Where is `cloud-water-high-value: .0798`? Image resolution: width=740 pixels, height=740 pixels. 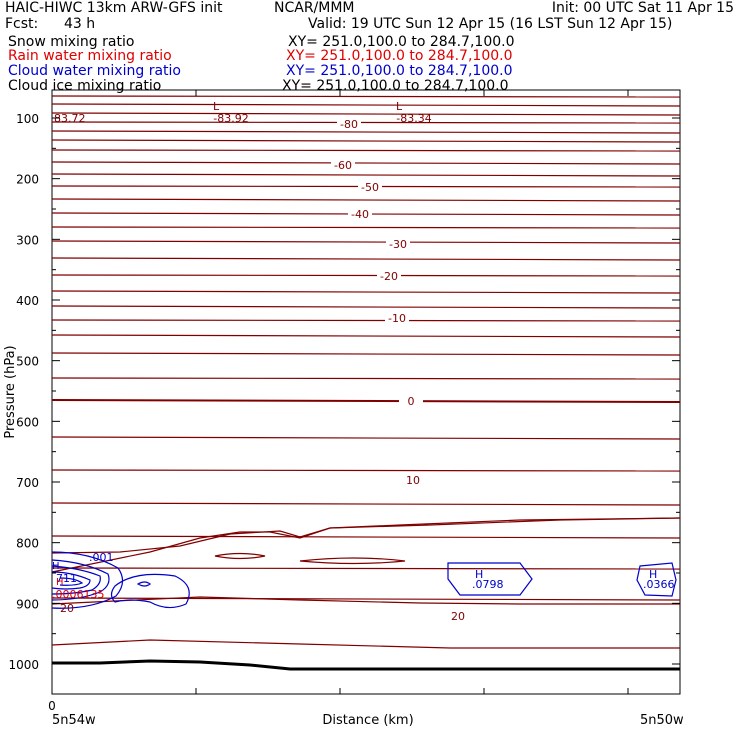 cloud-water-high-value: .0798 is located at coordinates (488, 584).